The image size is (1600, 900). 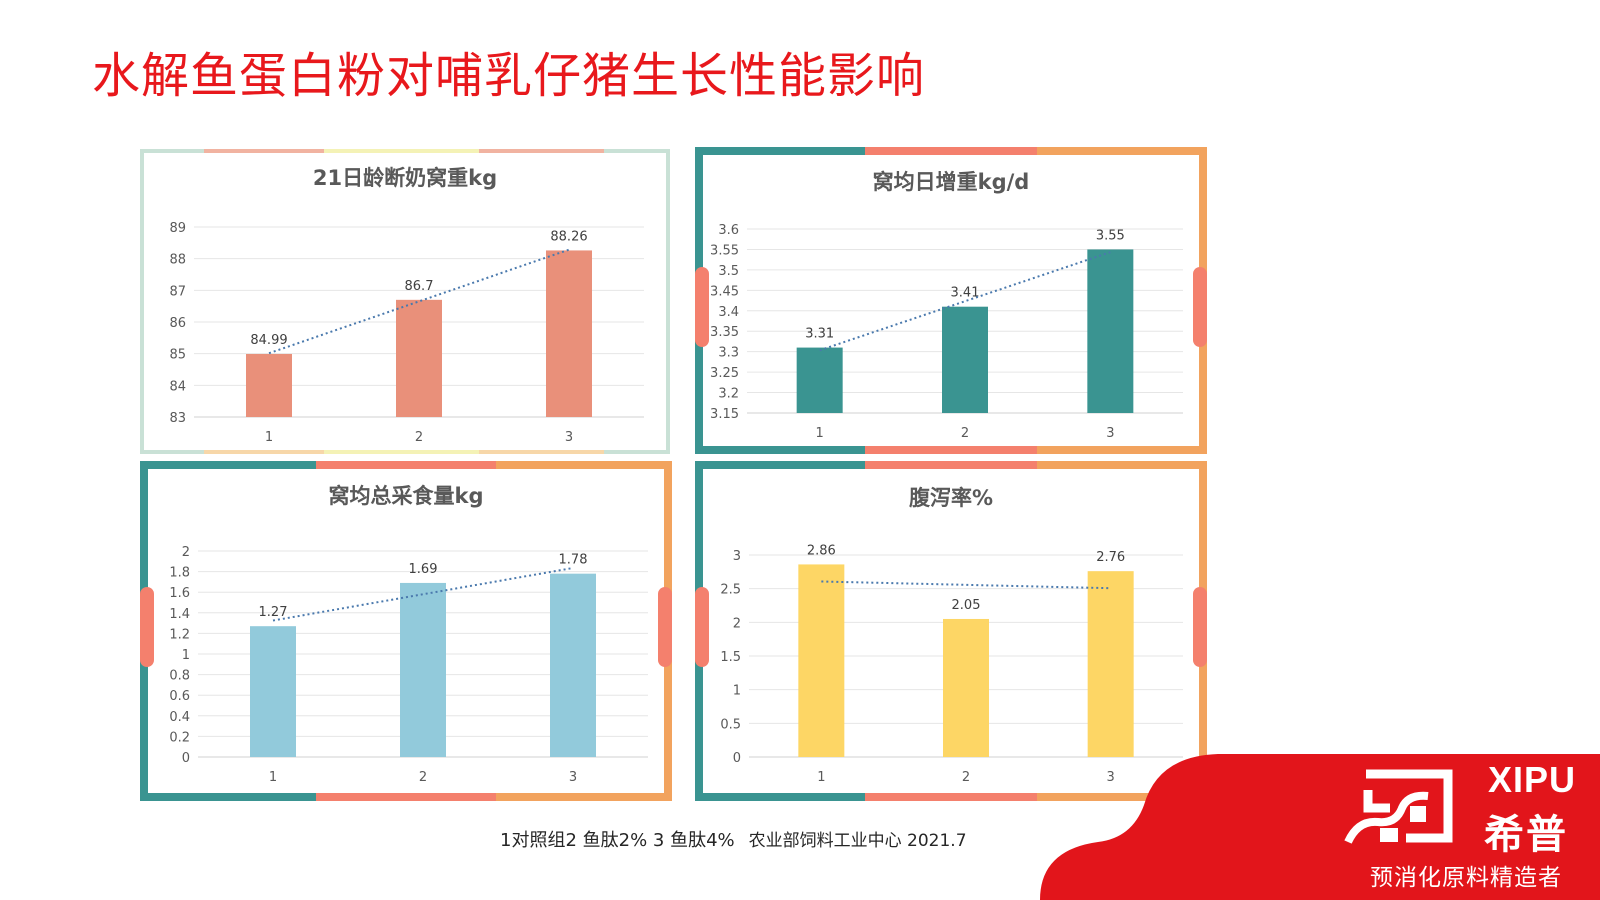 I want to click on y-tick-label: 3.3, so click(x=728, y=353).